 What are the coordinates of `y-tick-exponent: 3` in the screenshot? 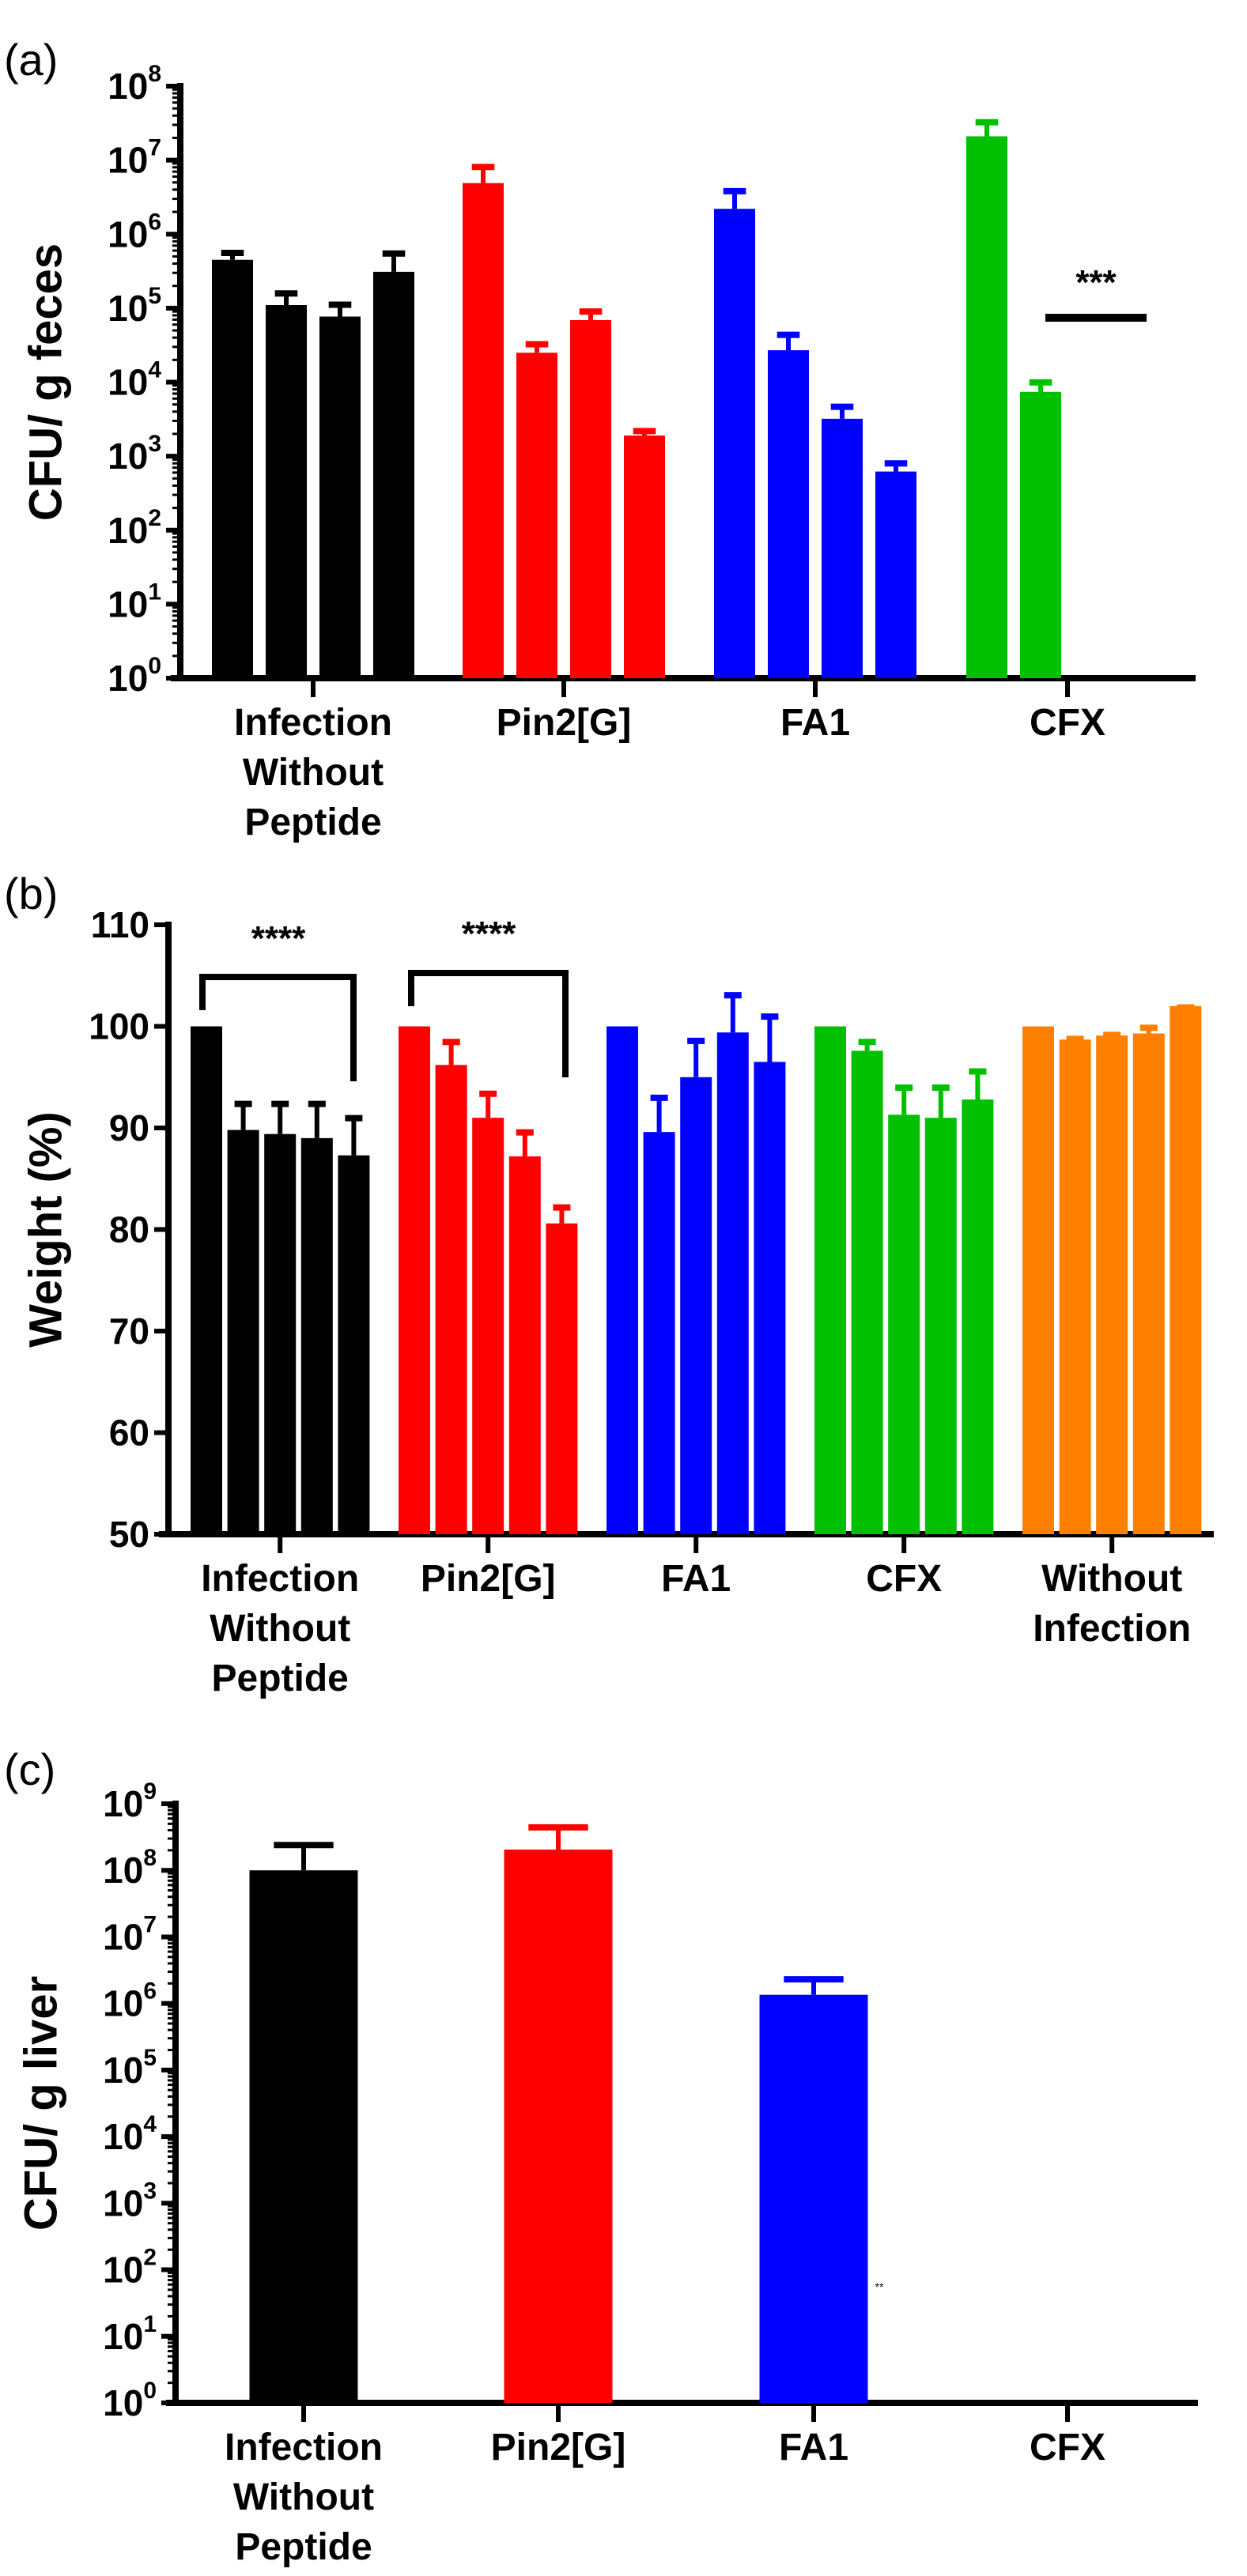 It's located at (154, 444).